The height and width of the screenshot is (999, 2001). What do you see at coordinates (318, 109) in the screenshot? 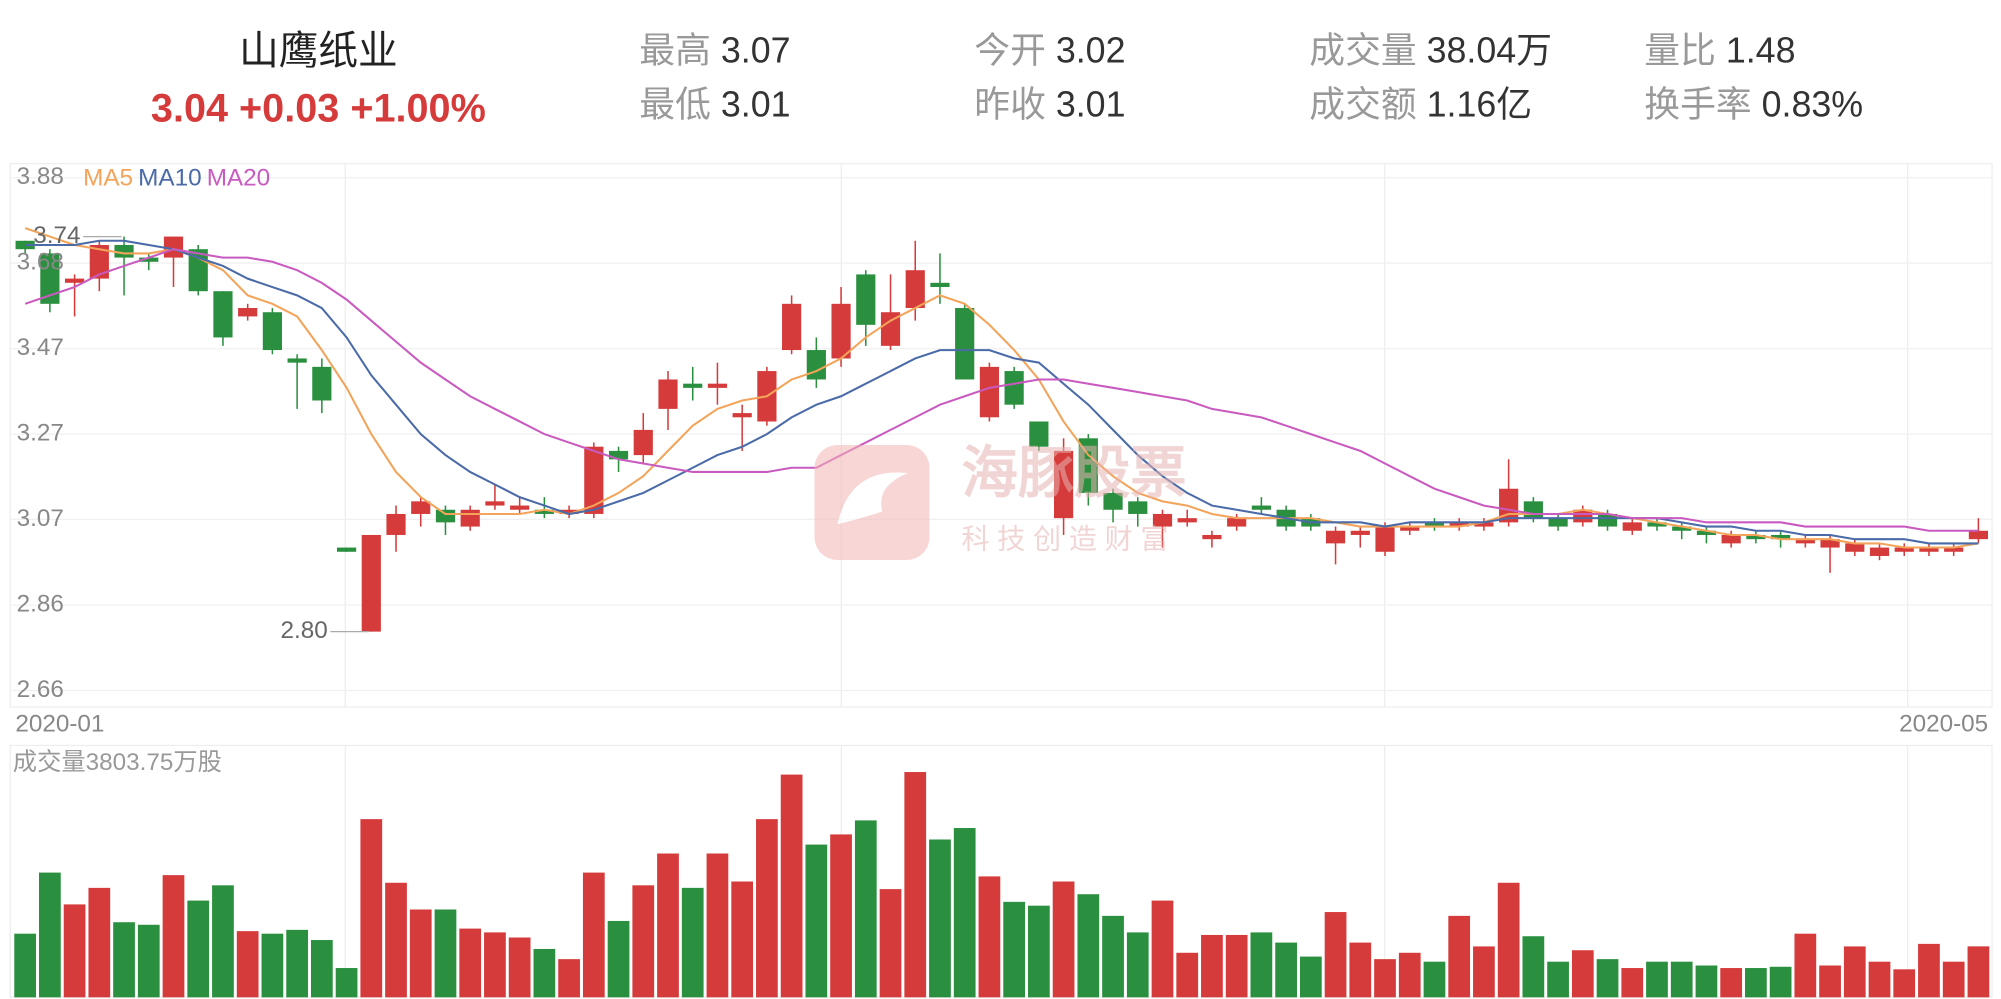
I see `price-line: 3.04 +0.03 +1.00%` at bounding box center [318, 109].